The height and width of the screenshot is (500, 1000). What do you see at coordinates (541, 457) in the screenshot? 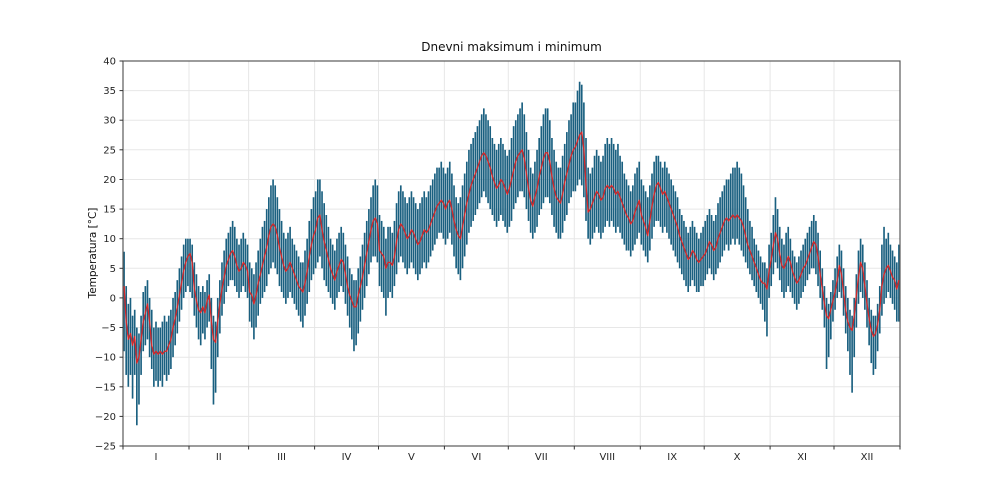
I see `x-tick-label: VII` at bounding box center [541, 457].